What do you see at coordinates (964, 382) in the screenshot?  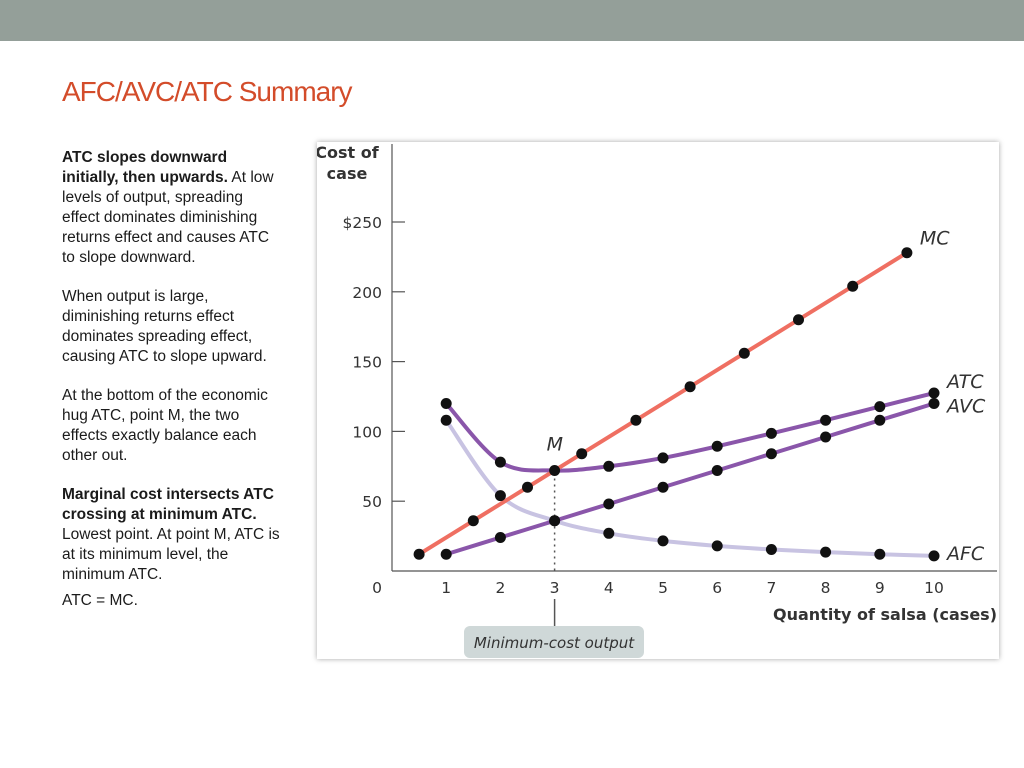 I see `atc-label: ATC` at bounding box center [964, 382].